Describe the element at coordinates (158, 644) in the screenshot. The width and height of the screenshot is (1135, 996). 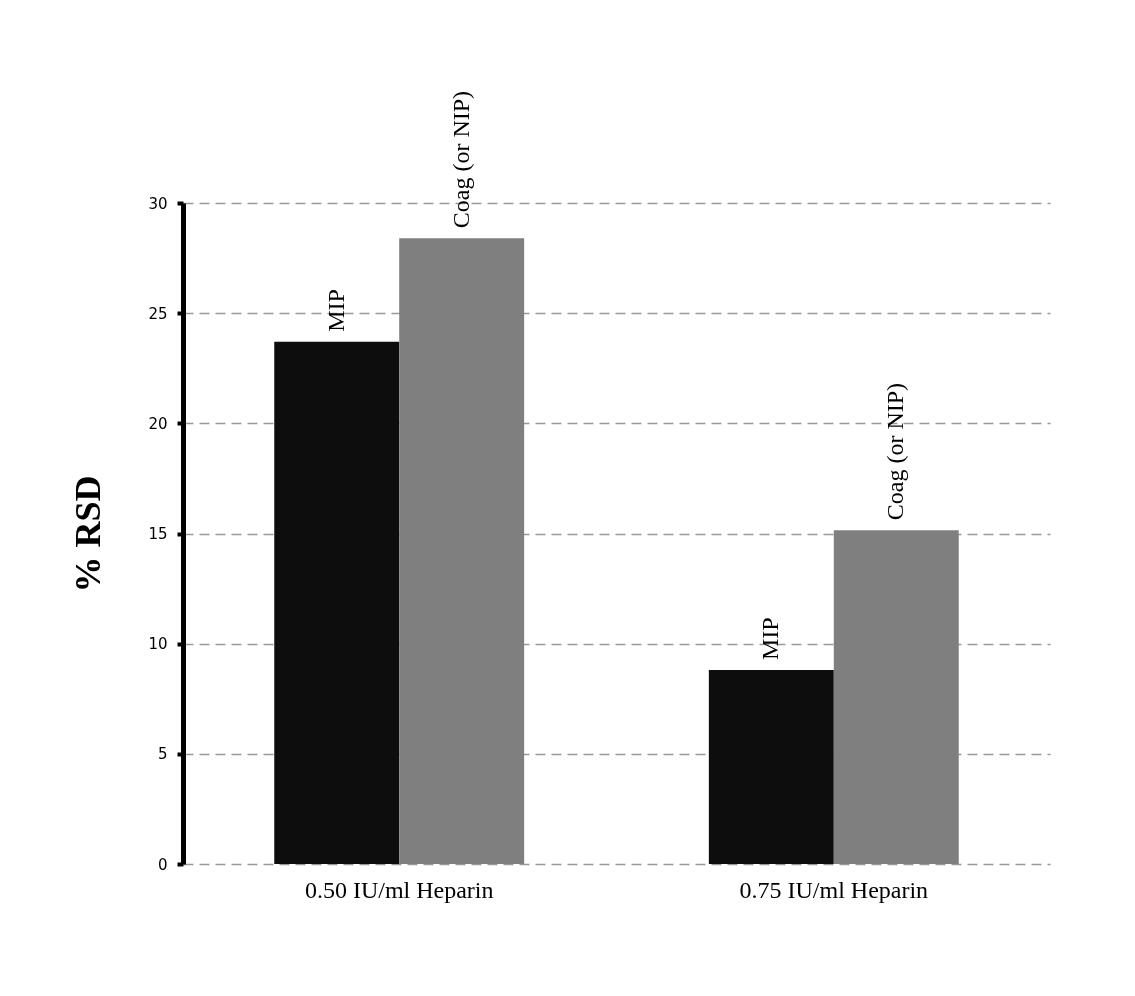
I see `y-tick-label: 10` at that location.